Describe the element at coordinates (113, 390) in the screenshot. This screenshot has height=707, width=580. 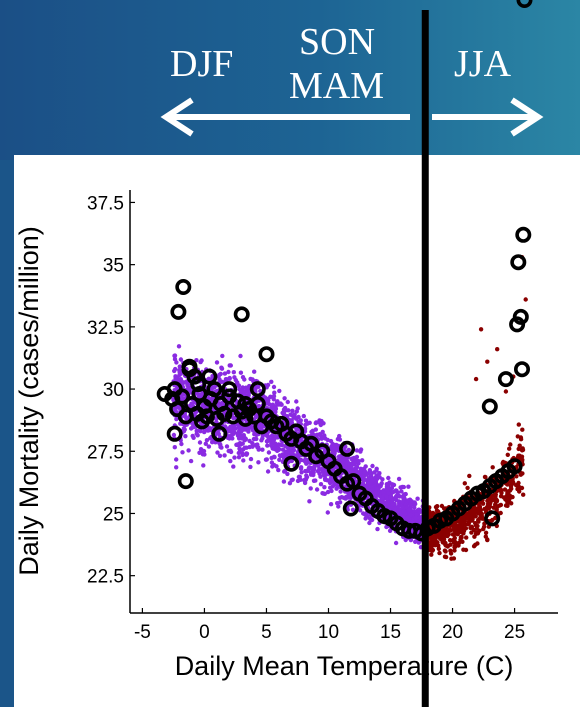
I see `y-tick-label: 30` at that location.